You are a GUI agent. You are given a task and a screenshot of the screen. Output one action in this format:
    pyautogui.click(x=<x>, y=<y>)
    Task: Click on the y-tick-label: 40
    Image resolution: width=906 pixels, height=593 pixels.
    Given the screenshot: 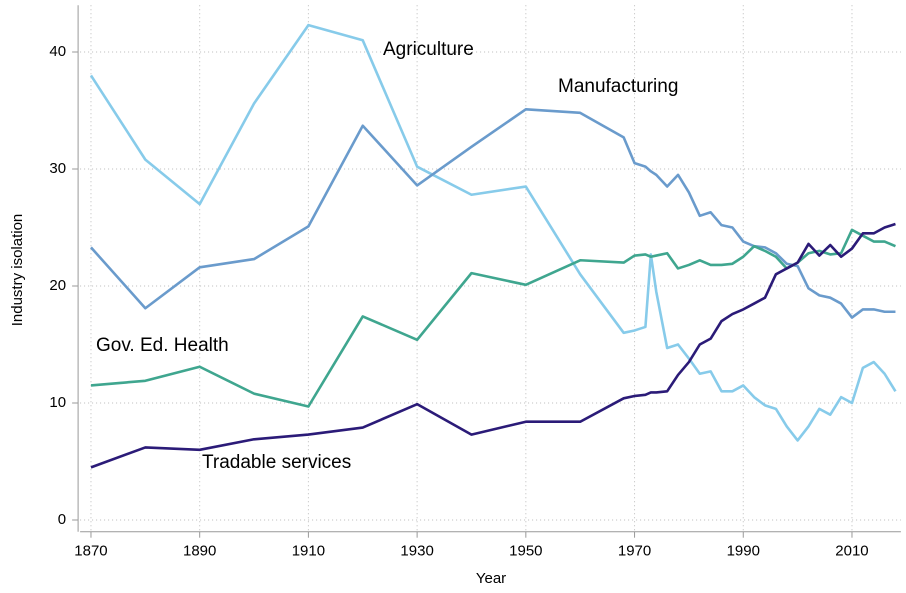 What is the action you would take?
    pyautogui.click(x=57, y=51)
    